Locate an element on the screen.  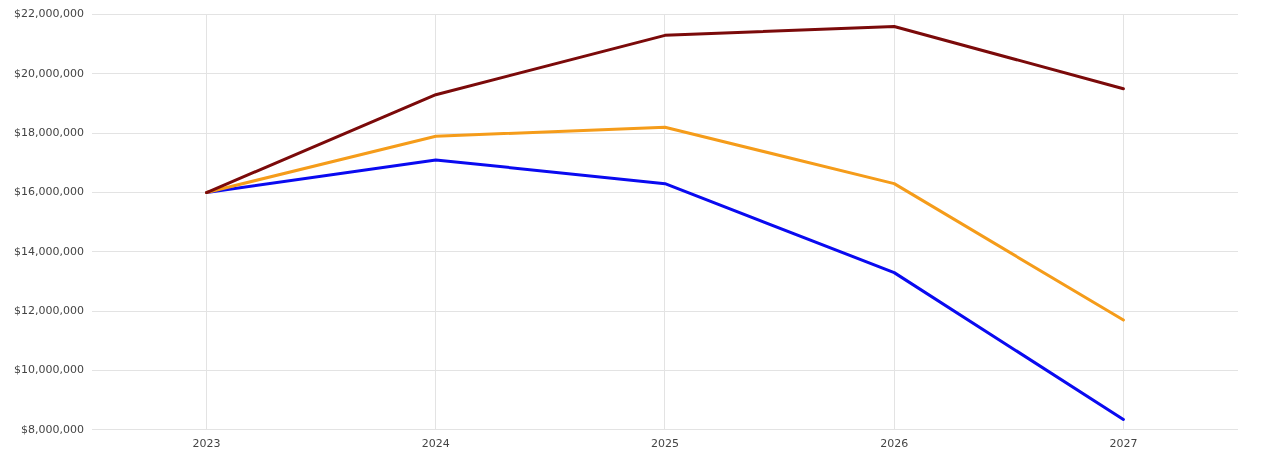
y-tick-label: $18,000,000 is located at coordinates (49, 133).